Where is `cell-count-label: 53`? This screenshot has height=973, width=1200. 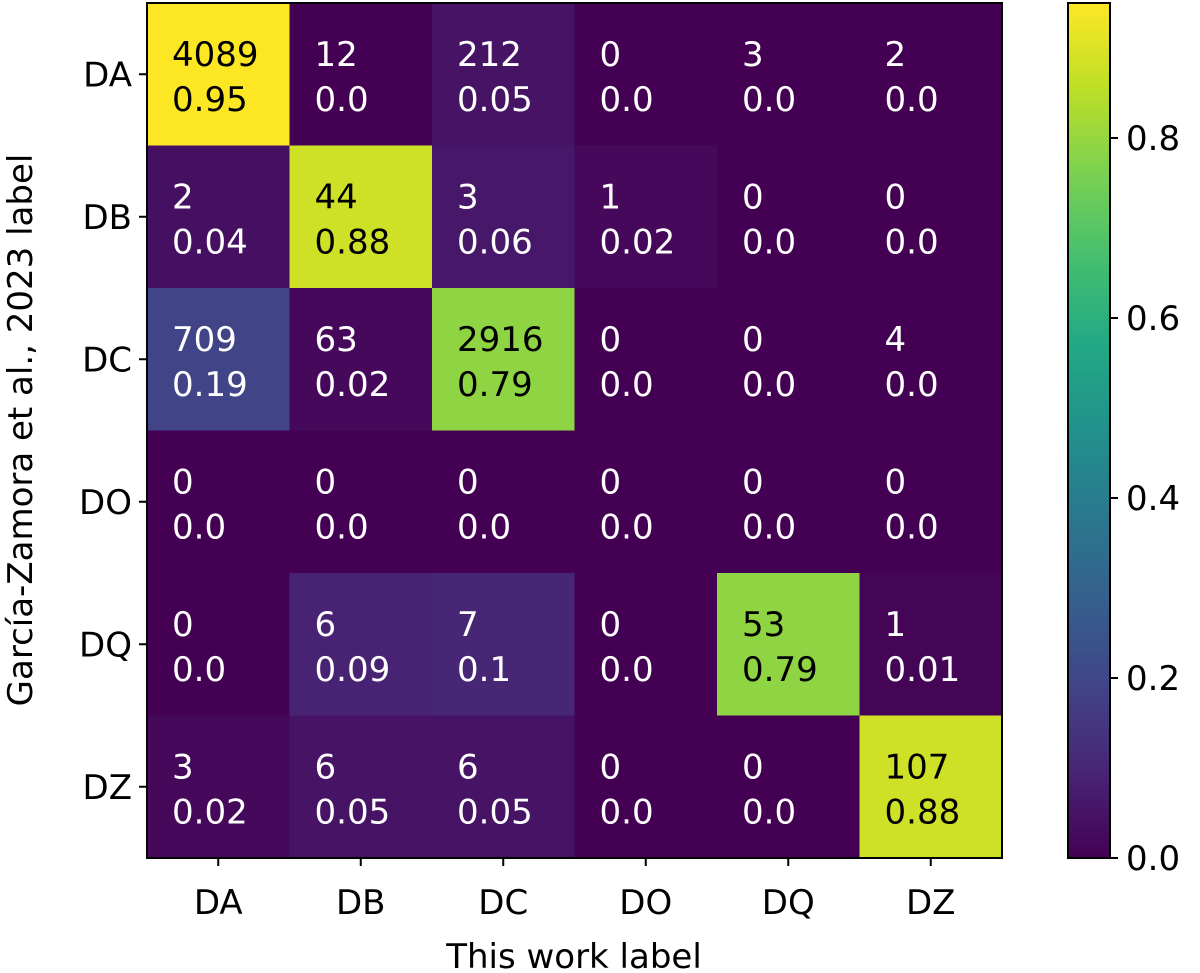
cell-count-label: 53 is located at coordinates (763, 625).